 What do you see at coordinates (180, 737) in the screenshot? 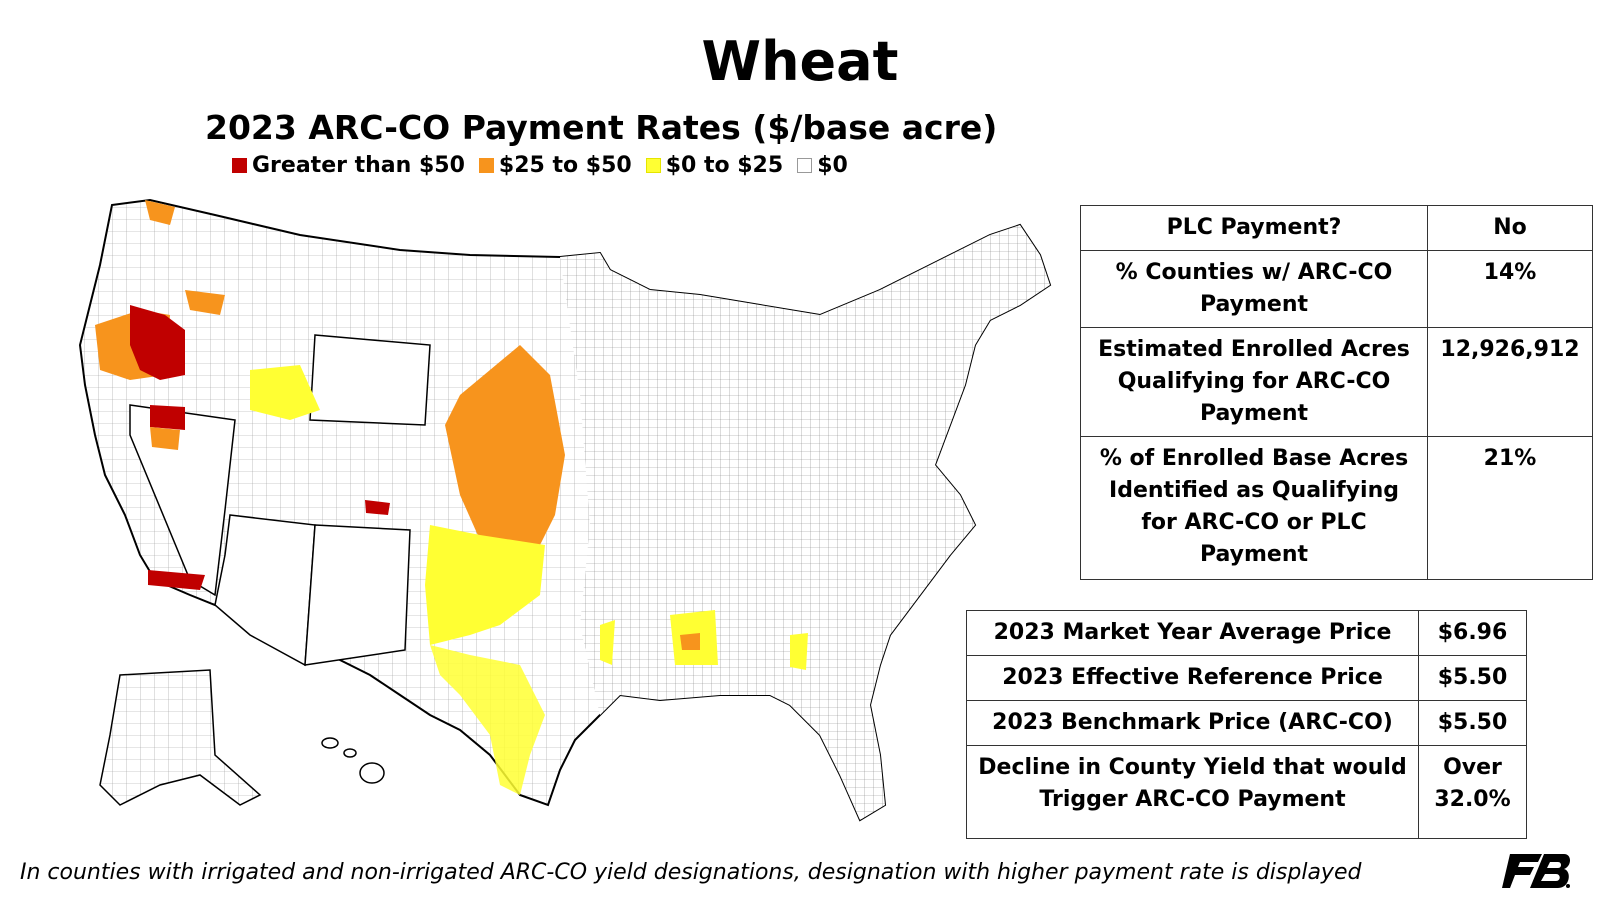
I see `alaska-outline` at bounding box center [180, 737].